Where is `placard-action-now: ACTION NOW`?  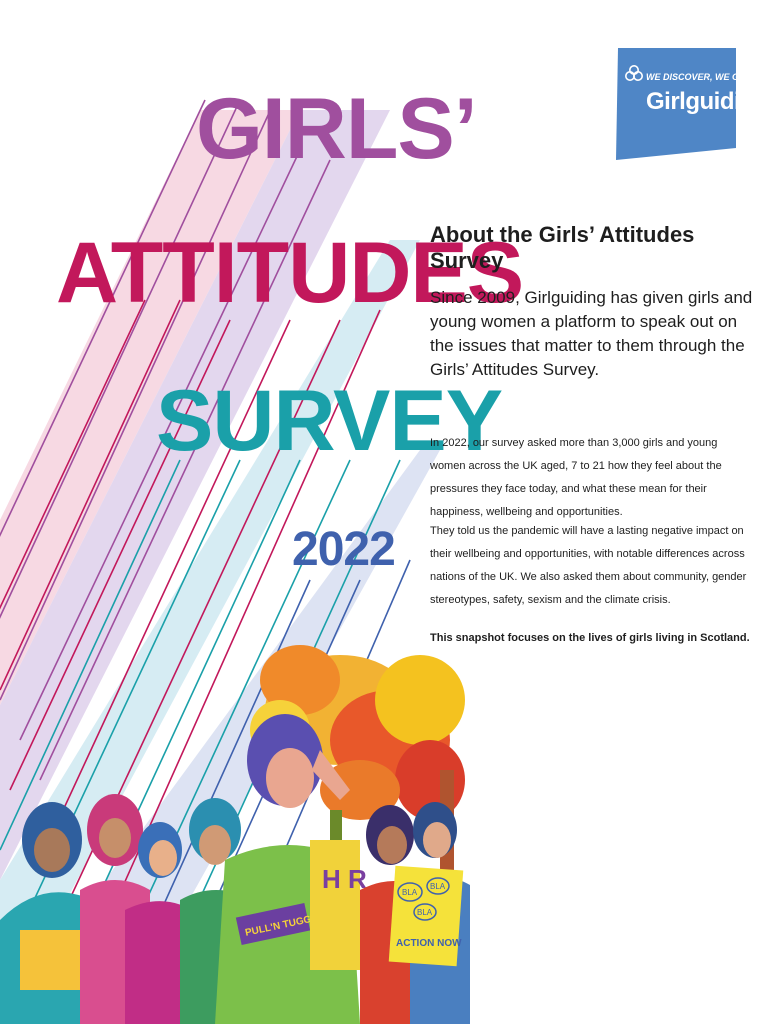
placard-action-now: ACTION NOW is located at coordinates (429, 943).